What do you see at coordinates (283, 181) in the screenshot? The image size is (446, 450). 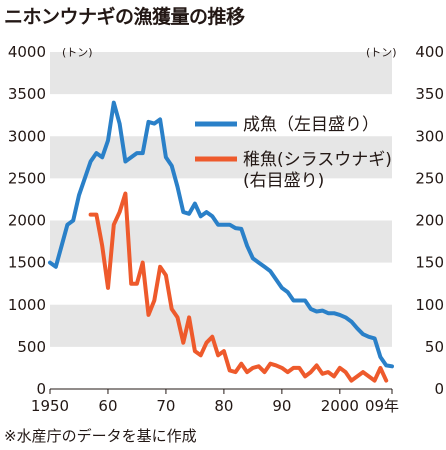 I see `legend-label-juvenile-axis: (右目盛り)` at bounding box center [283, 181].